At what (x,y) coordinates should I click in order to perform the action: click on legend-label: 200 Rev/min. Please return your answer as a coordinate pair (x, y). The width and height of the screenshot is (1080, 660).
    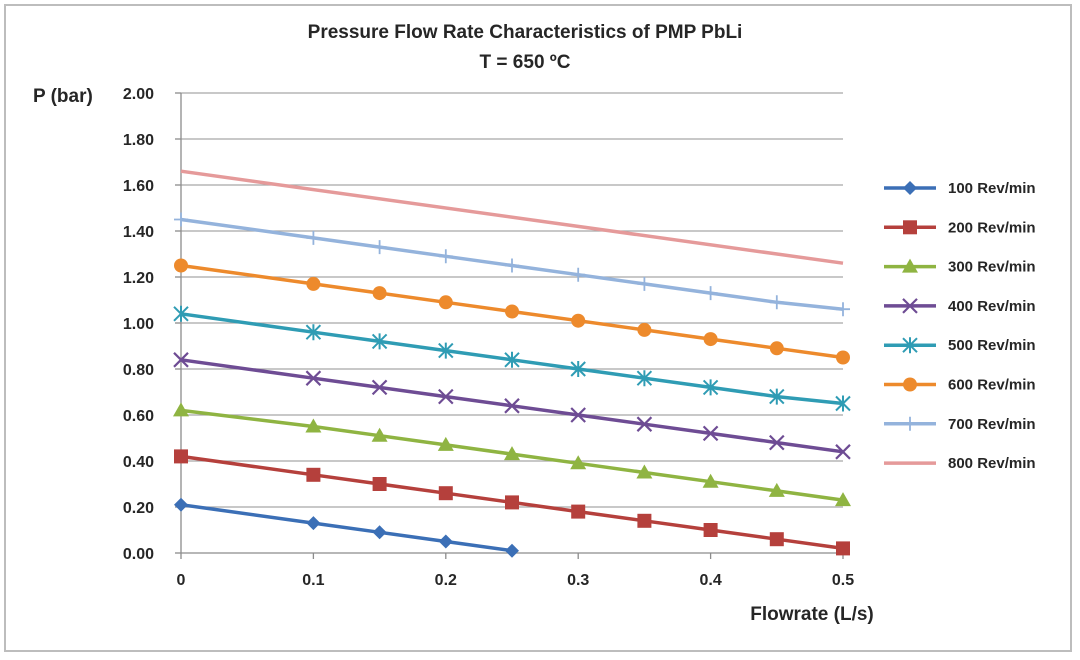
    Looking at the image, I should click on (992, 227).